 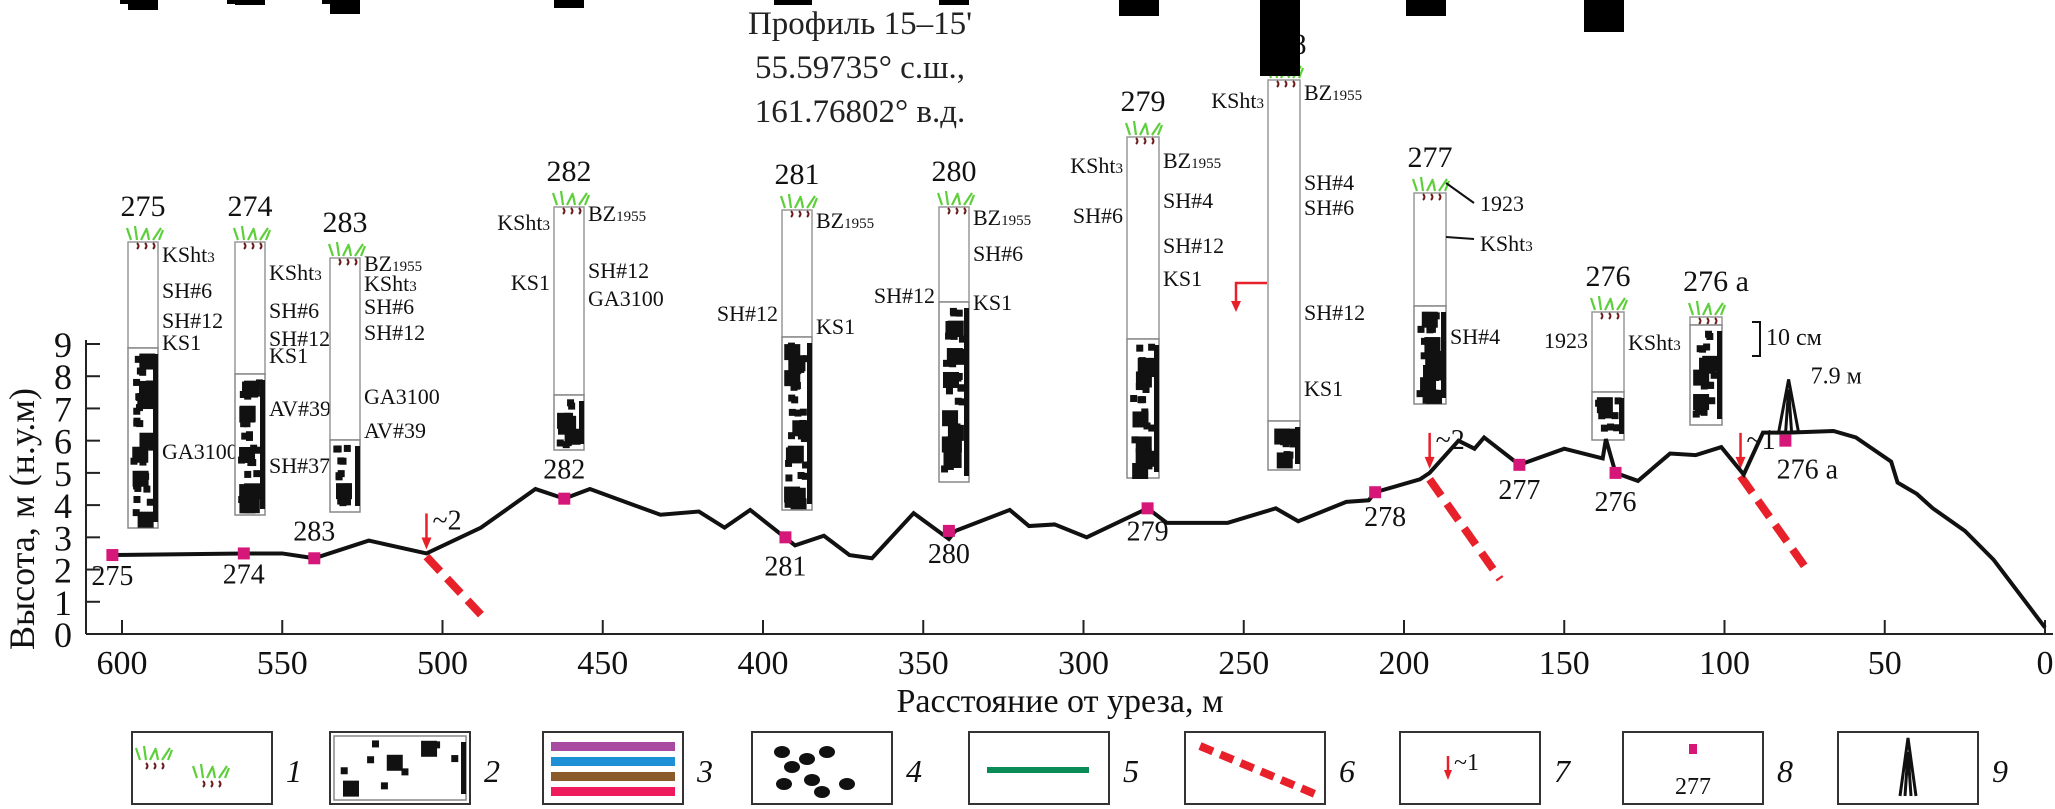 I want to click on site-label: 280, so click(x=949, y=554).